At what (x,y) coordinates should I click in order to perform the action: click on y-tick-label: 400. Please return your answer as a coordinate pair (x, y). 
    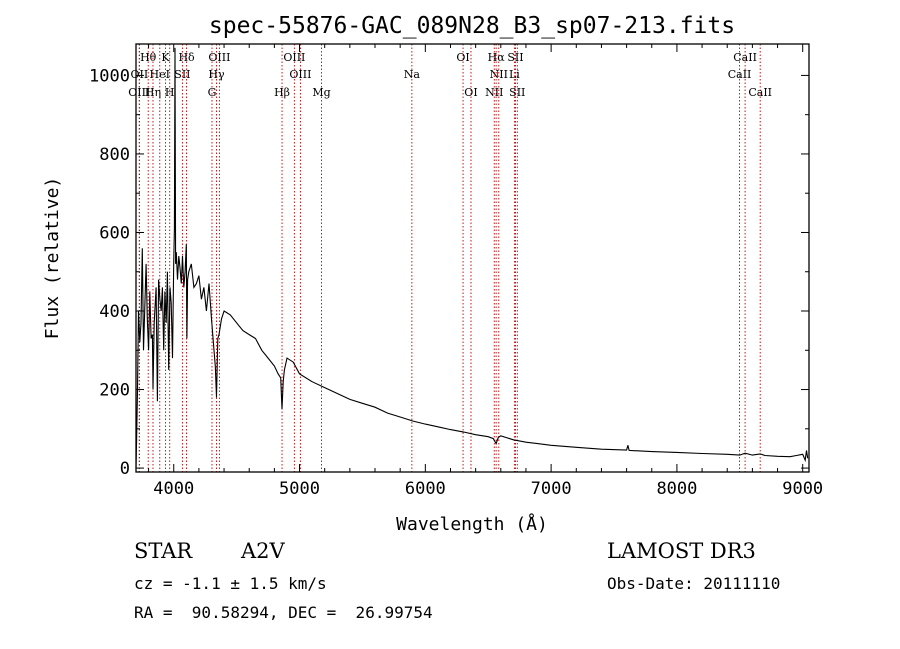
    Looking at the image, I should click on (114, 312).